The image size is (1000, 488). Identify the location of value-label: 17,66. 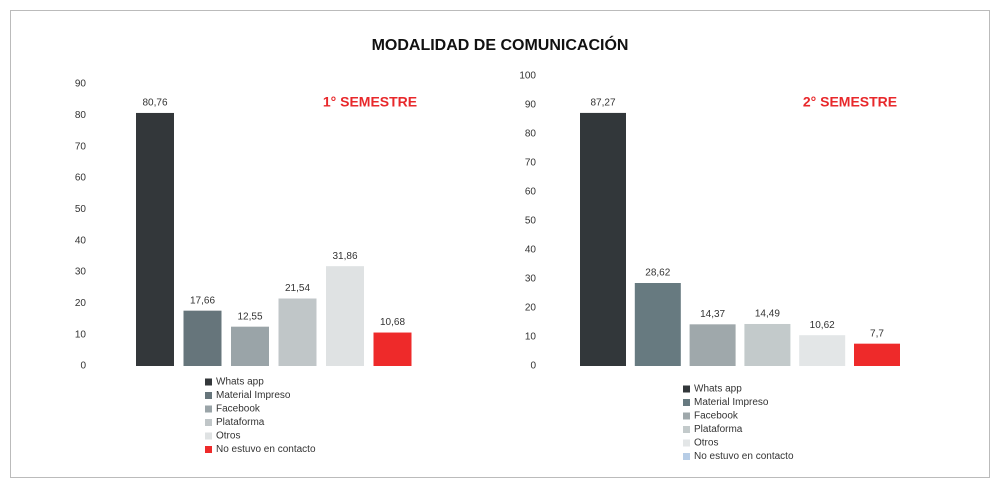
(202, 300).